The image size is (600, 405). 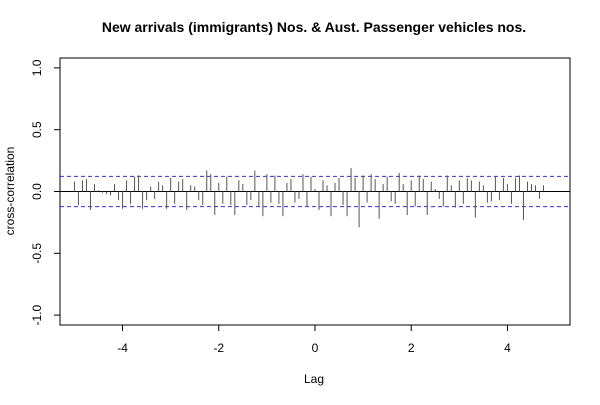 I want to click on x-tick-label: 4, so click(x=507, y=348).